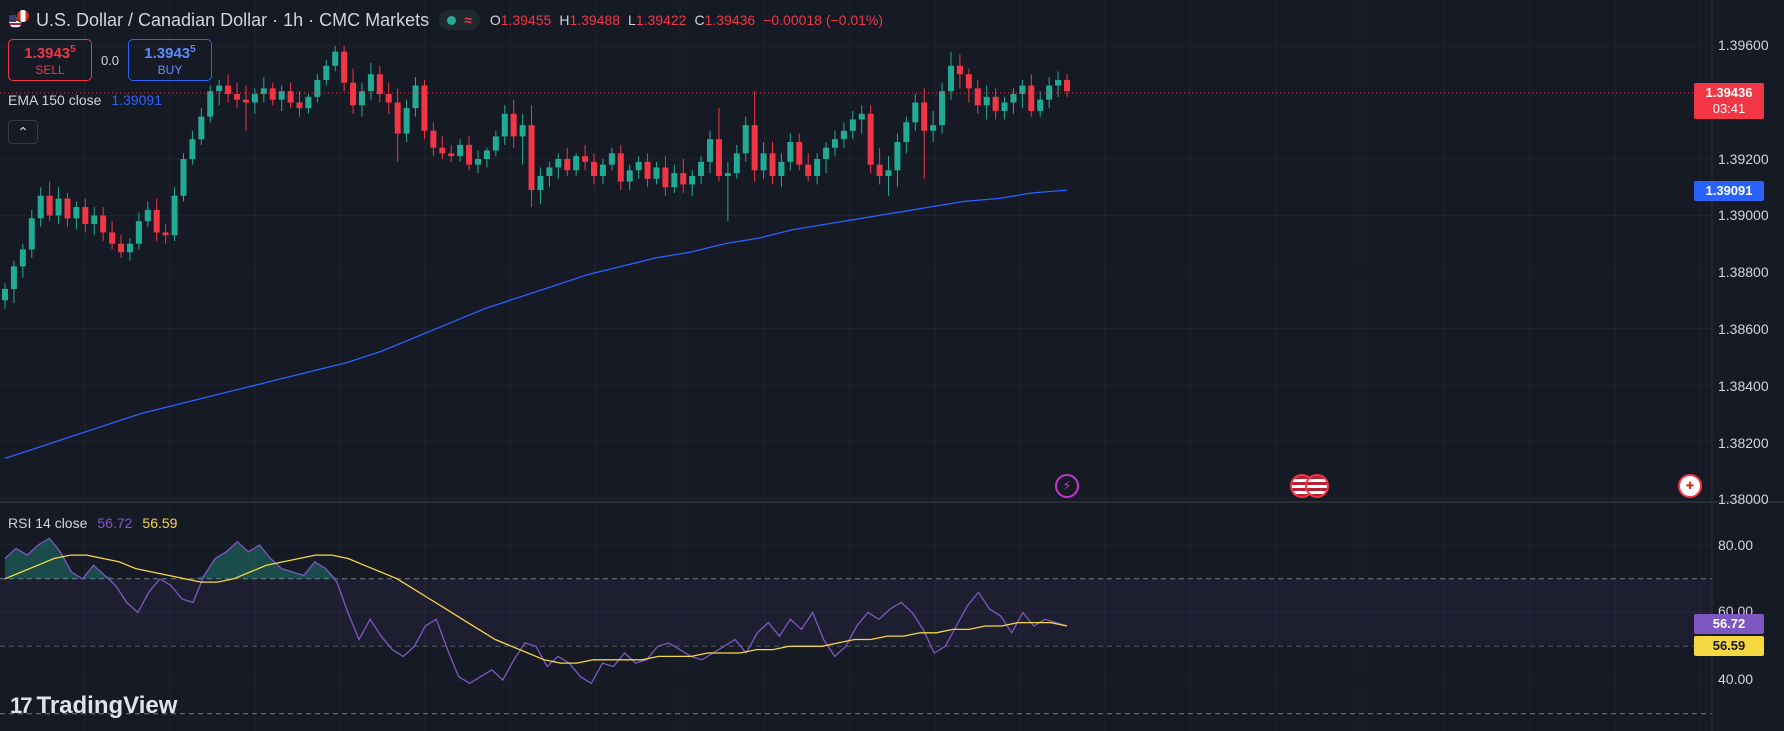 The image size is (1784, 731). I want to click on price-tick: 1.38200, so click(1743, 443).